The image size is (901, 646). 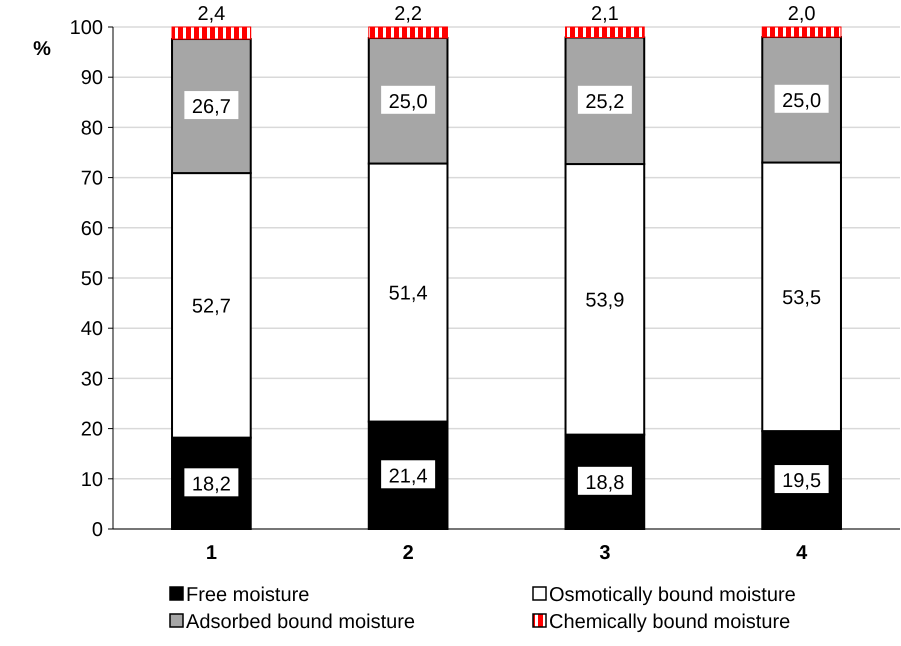 I want to click on y-tick-label: 50, so click(x=91, y=279).